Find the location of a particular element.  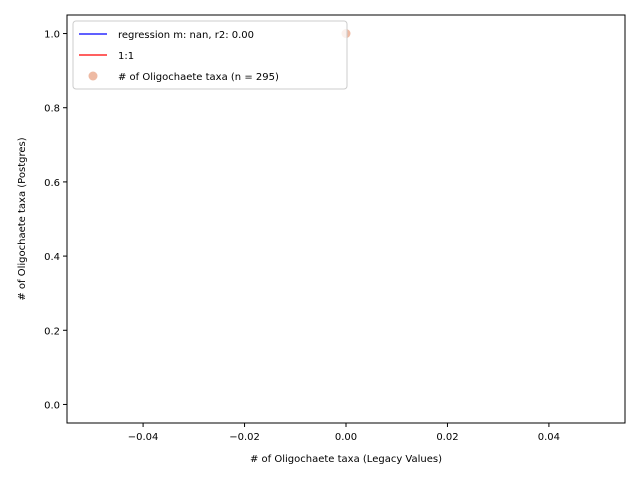

legend-scatter-label: # of Oligochaete taxa (n = 295) is located at coordinates (198, 77).